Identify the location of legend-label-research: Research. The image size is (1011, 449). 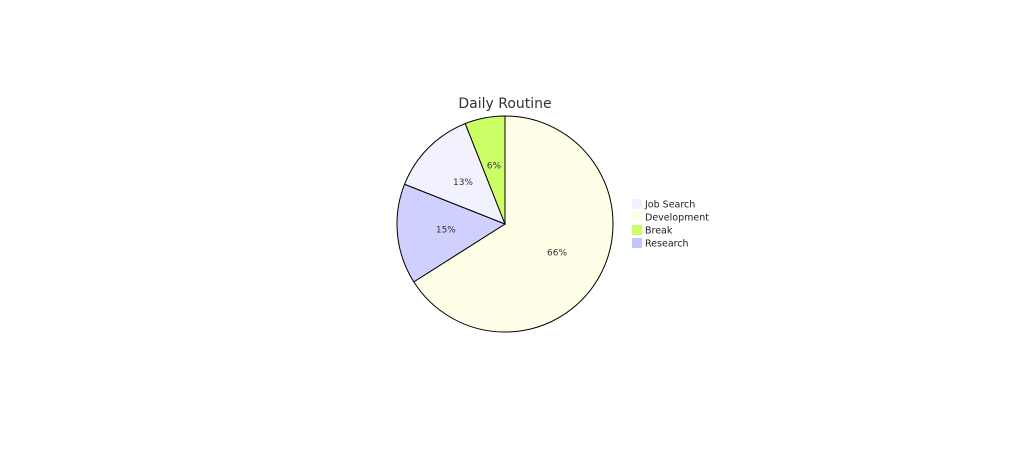
(667, 244).